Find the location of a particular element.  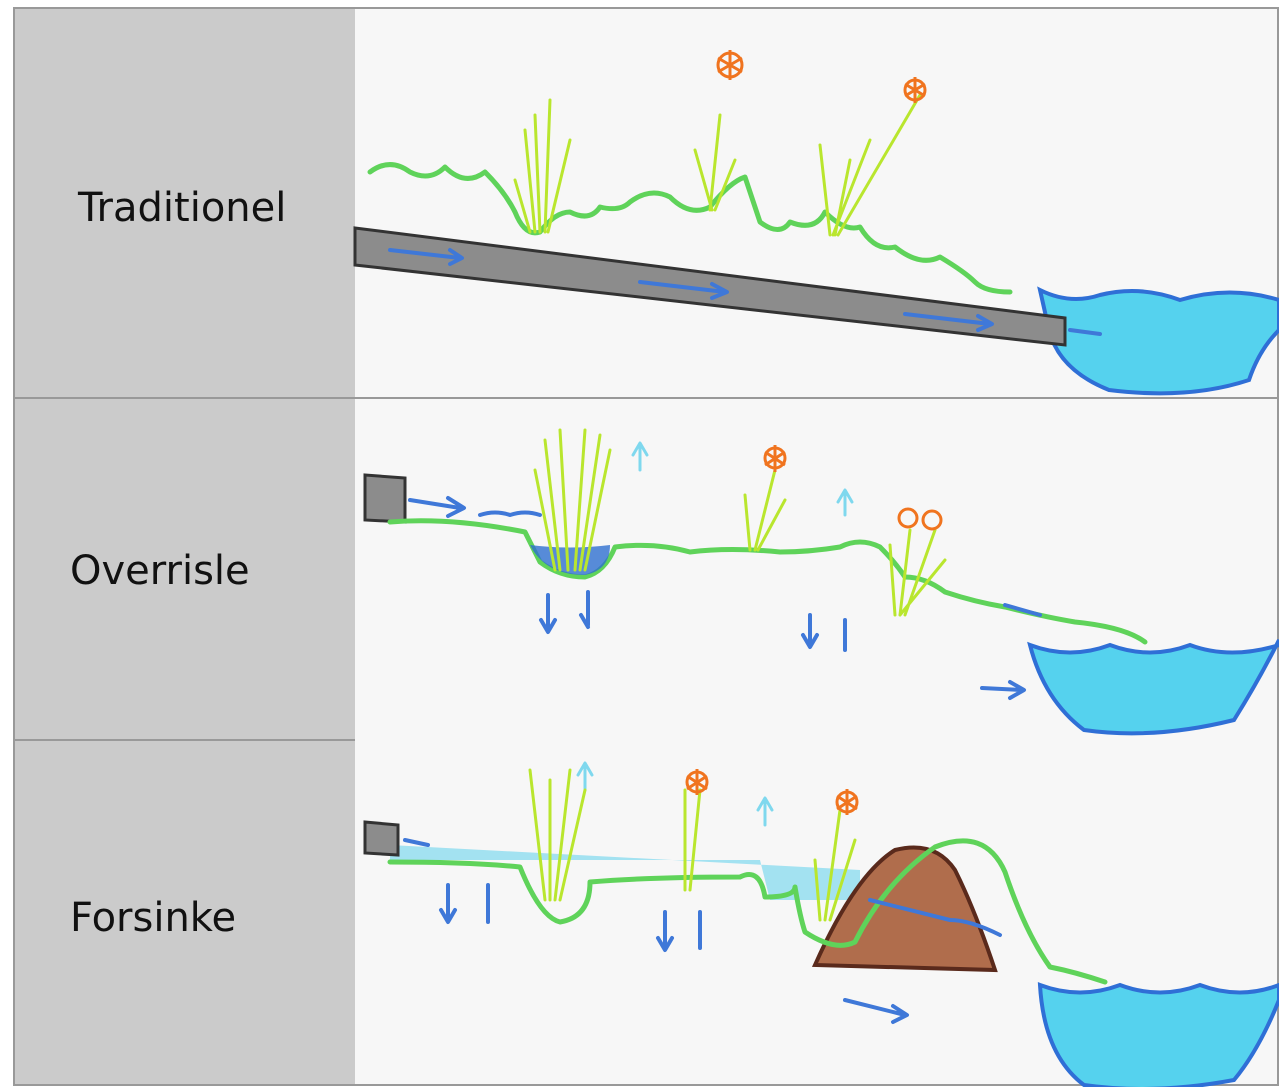

retained-water is located at coordinates (625, 872).